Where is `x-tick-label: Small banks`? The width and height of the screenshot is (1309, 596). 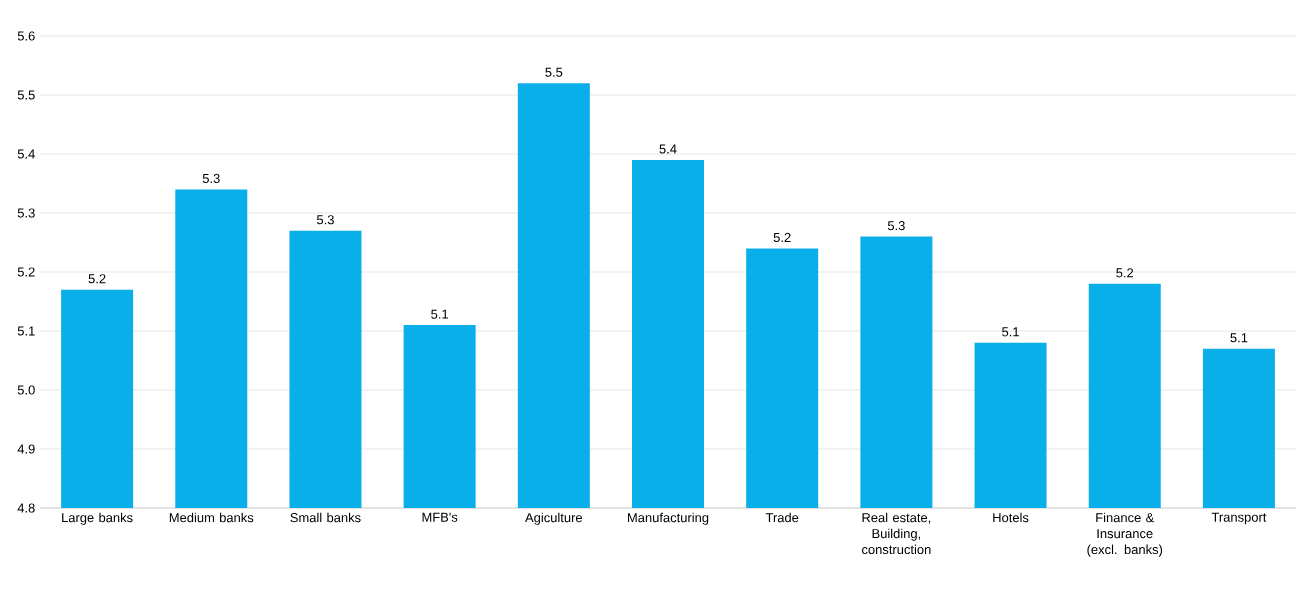 x-tick-label: Small banks is located at coordinates (325, 517).